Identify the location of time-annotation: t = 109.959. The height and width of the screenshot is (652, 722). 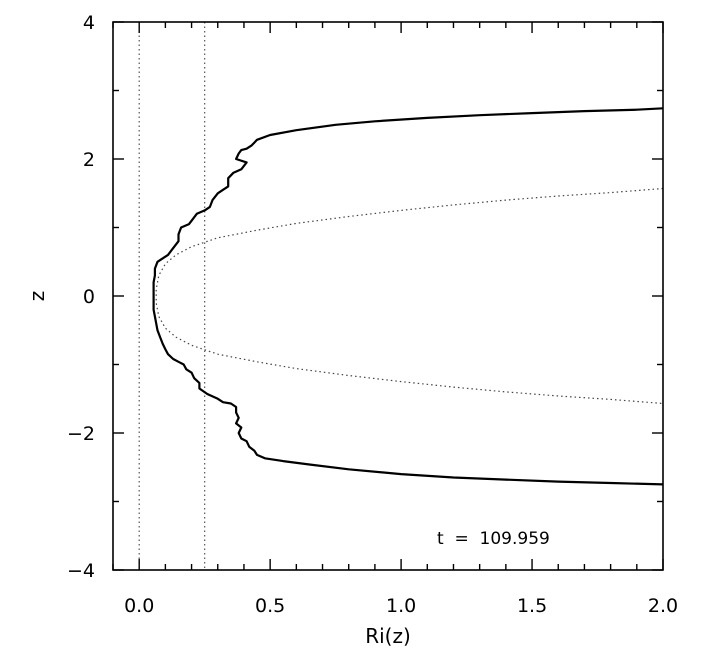
(493, 539).